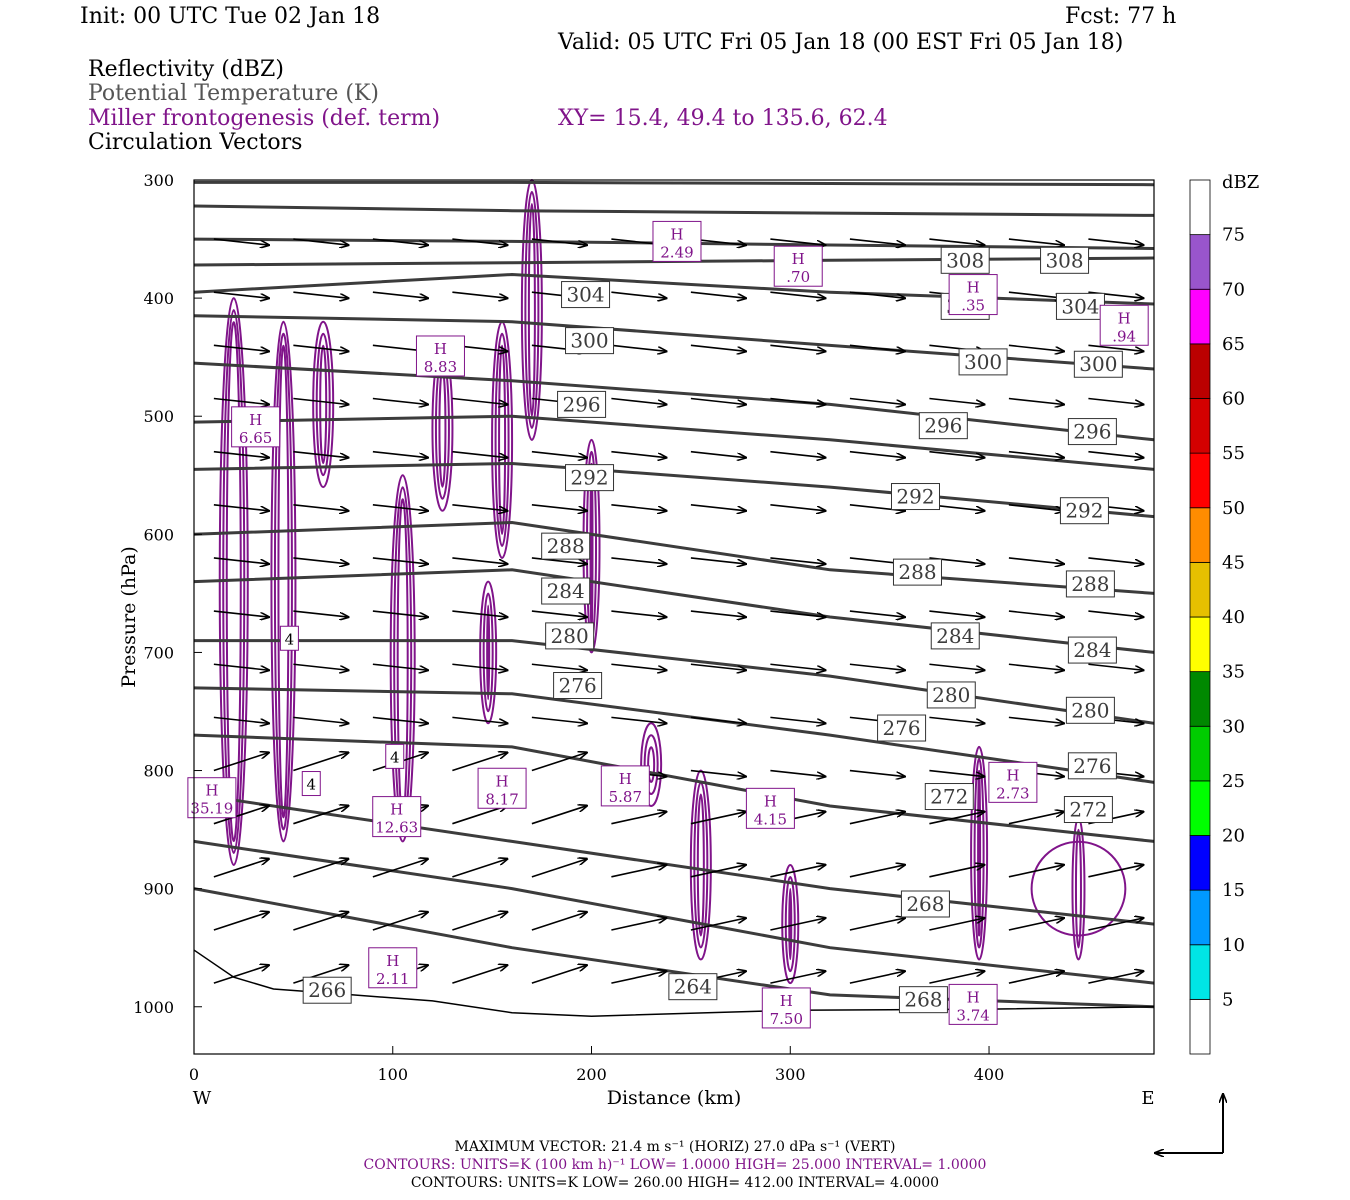  I want to click on high-value: 2.49, so click(676, 252).